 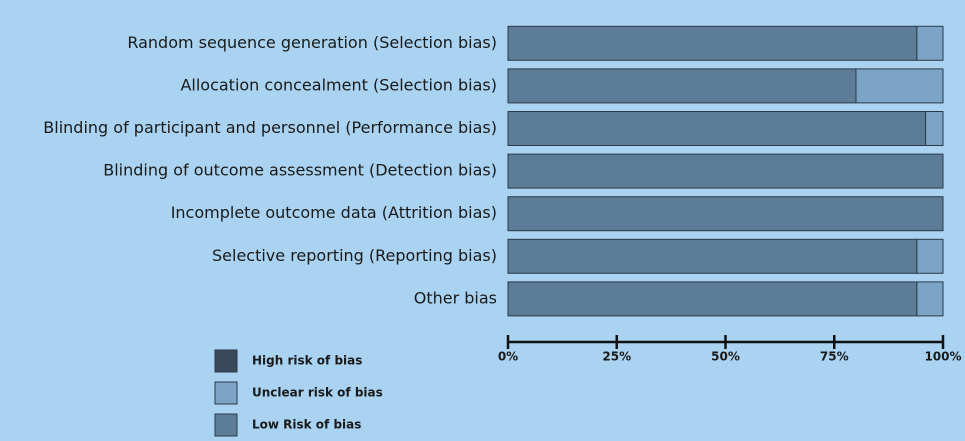 What do you see at coordinates (834, 357) in the screenshot?
I see `x-tick-label: 75%` at bounding box center [834, 357].